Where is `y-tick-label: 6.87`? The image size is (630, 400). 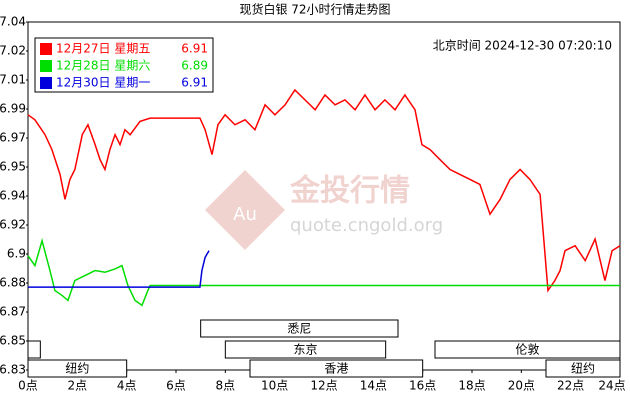 y-tick-label: 6.87 is located at coordinates (13, 312).